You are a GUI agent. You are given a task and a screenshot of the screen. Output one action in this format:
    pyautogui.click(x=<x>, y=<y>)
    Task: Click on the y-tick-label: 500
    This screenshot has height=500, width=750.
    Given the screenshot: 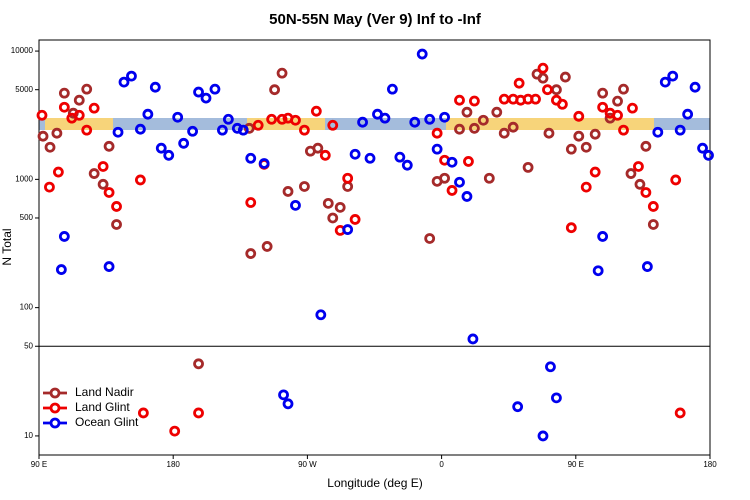 What is the action you would take?
    pyautogui.click(x=27, y=217)
    